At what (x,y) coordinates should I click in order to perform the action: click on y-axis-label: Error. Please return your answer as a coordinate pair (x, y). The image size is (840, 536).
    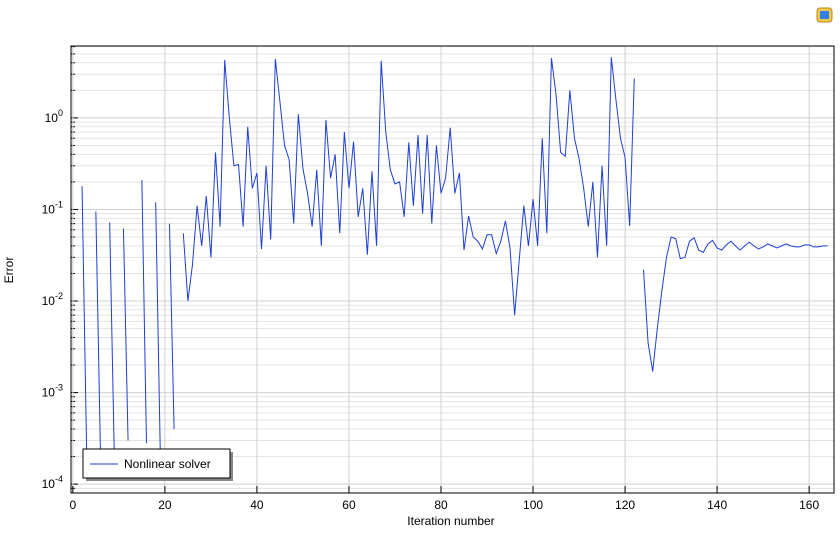
    Looking at the image, I should click on (9, 270).